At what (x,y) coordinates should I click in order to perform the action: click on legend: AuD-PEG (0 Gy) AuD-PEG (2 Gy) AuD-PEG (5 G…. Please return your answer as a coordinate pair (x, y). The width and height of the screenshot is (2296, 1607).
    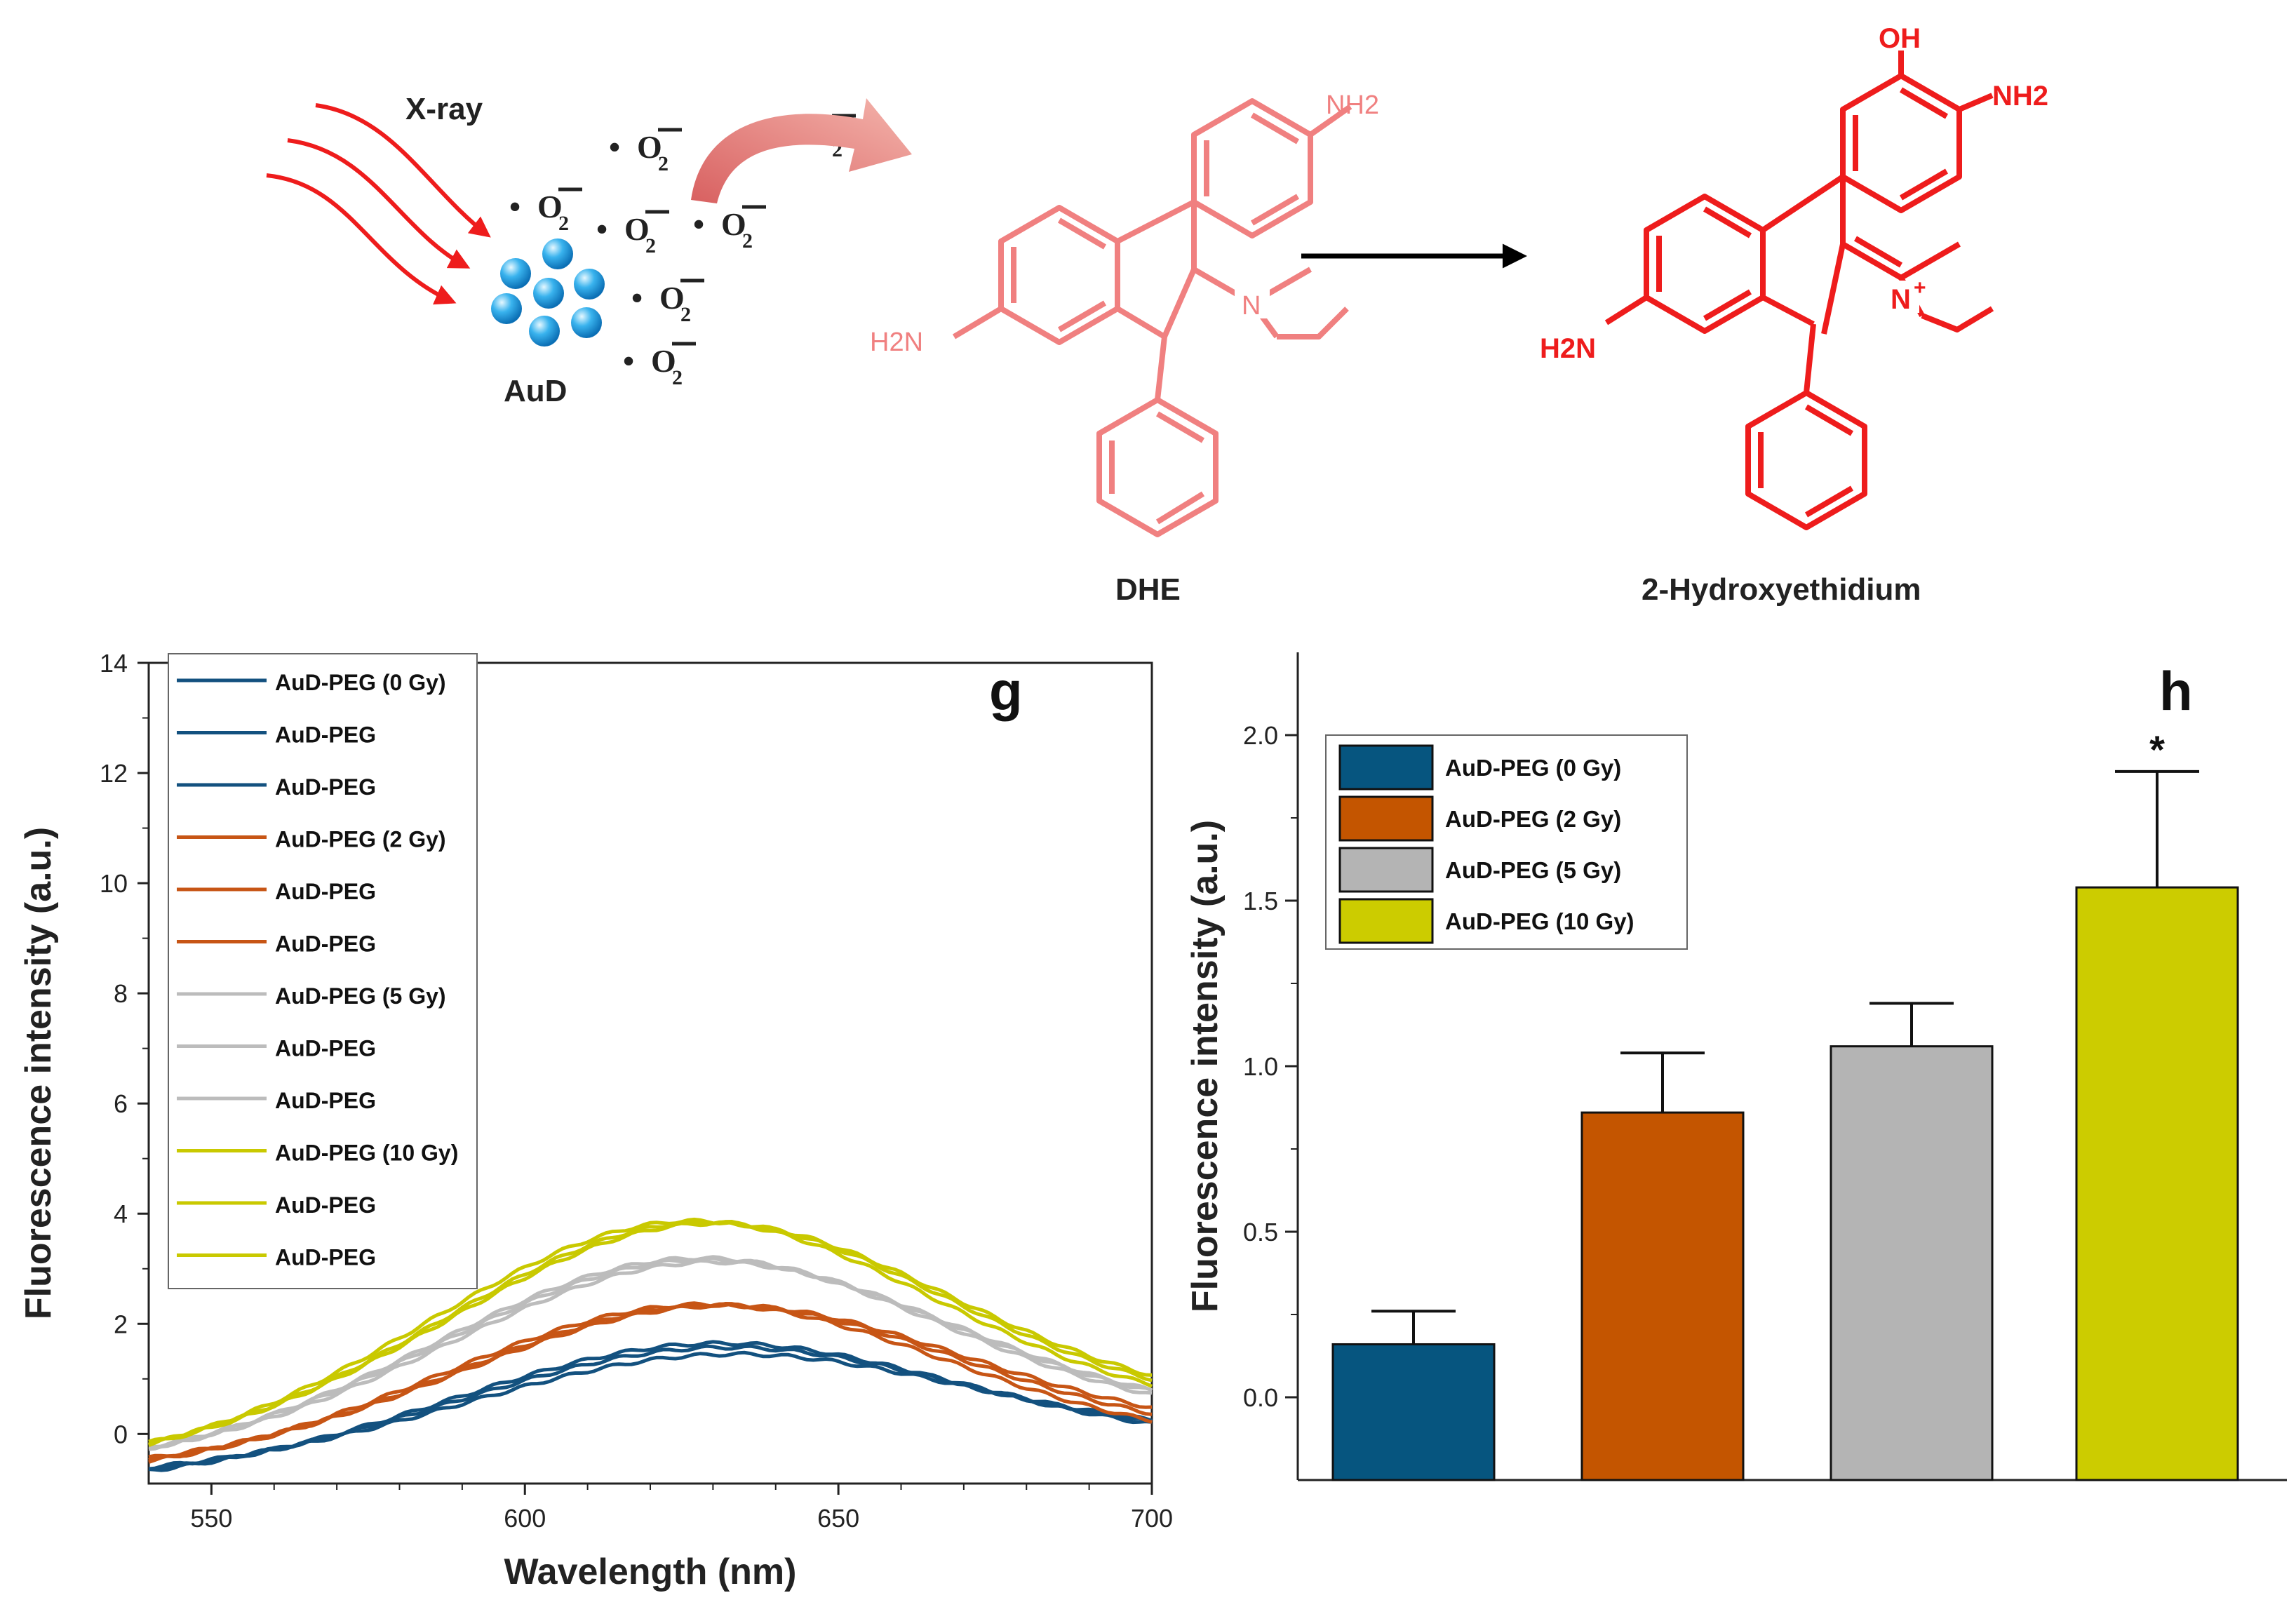
    Looking at the image, I should click on (1486, 844).